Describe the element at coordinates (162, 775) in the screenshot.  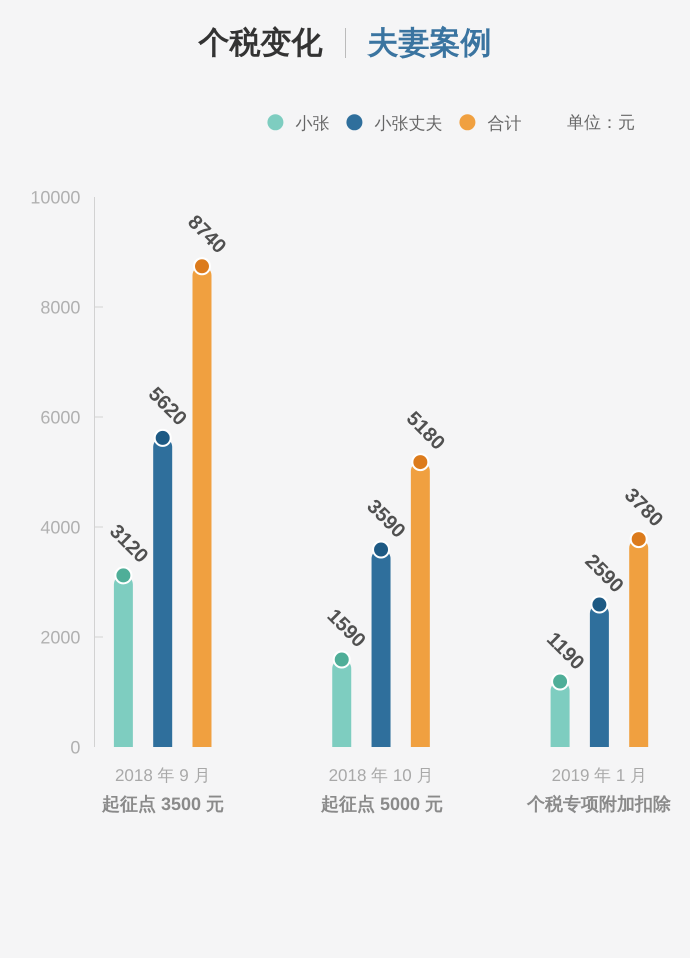
I see `x-tick-label: 2018 年 9 月` at that location.